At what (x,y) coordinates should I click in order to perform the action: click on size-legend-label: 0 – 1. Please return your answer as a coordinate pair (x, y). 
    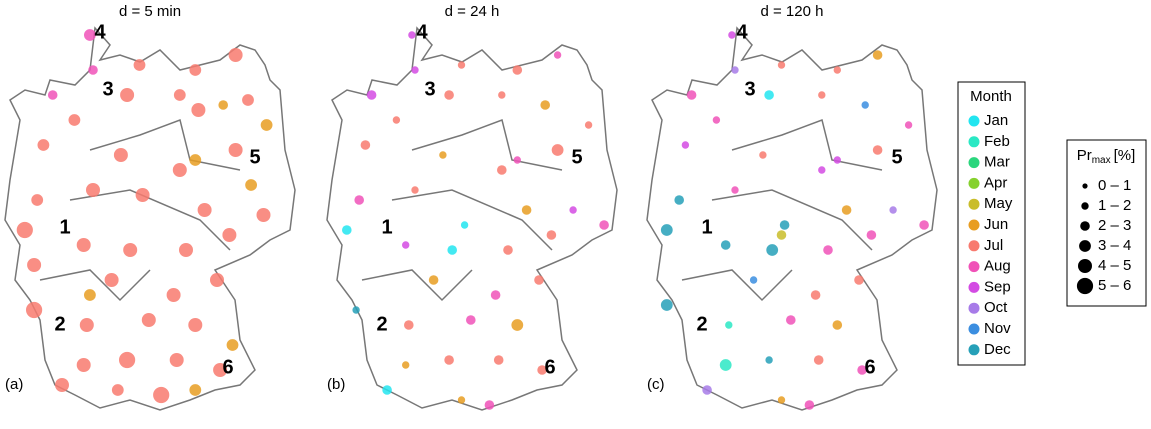
    Looking at the image, I should click on (1114, 185).